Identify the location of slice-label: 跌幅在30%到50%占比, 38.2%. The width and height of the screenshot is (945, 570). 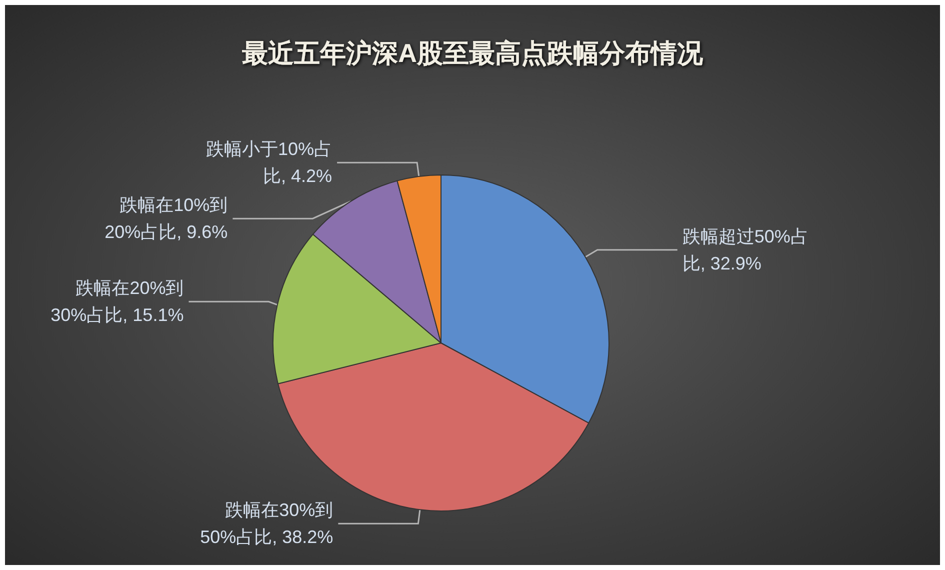
(267, 524).